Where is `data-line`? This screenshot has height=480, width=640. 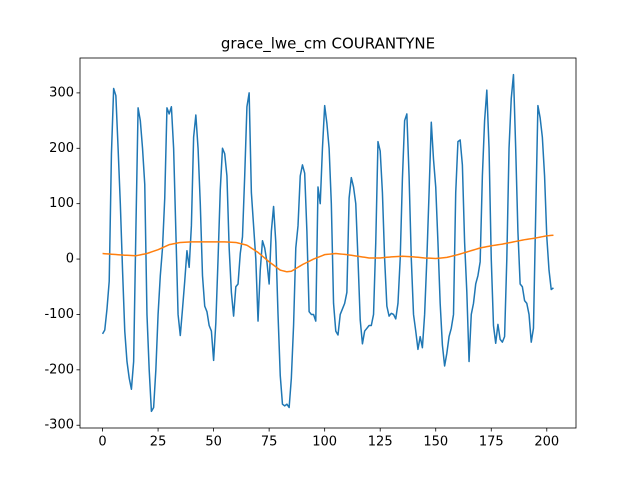
data-line is located at coordinates (328, 253).